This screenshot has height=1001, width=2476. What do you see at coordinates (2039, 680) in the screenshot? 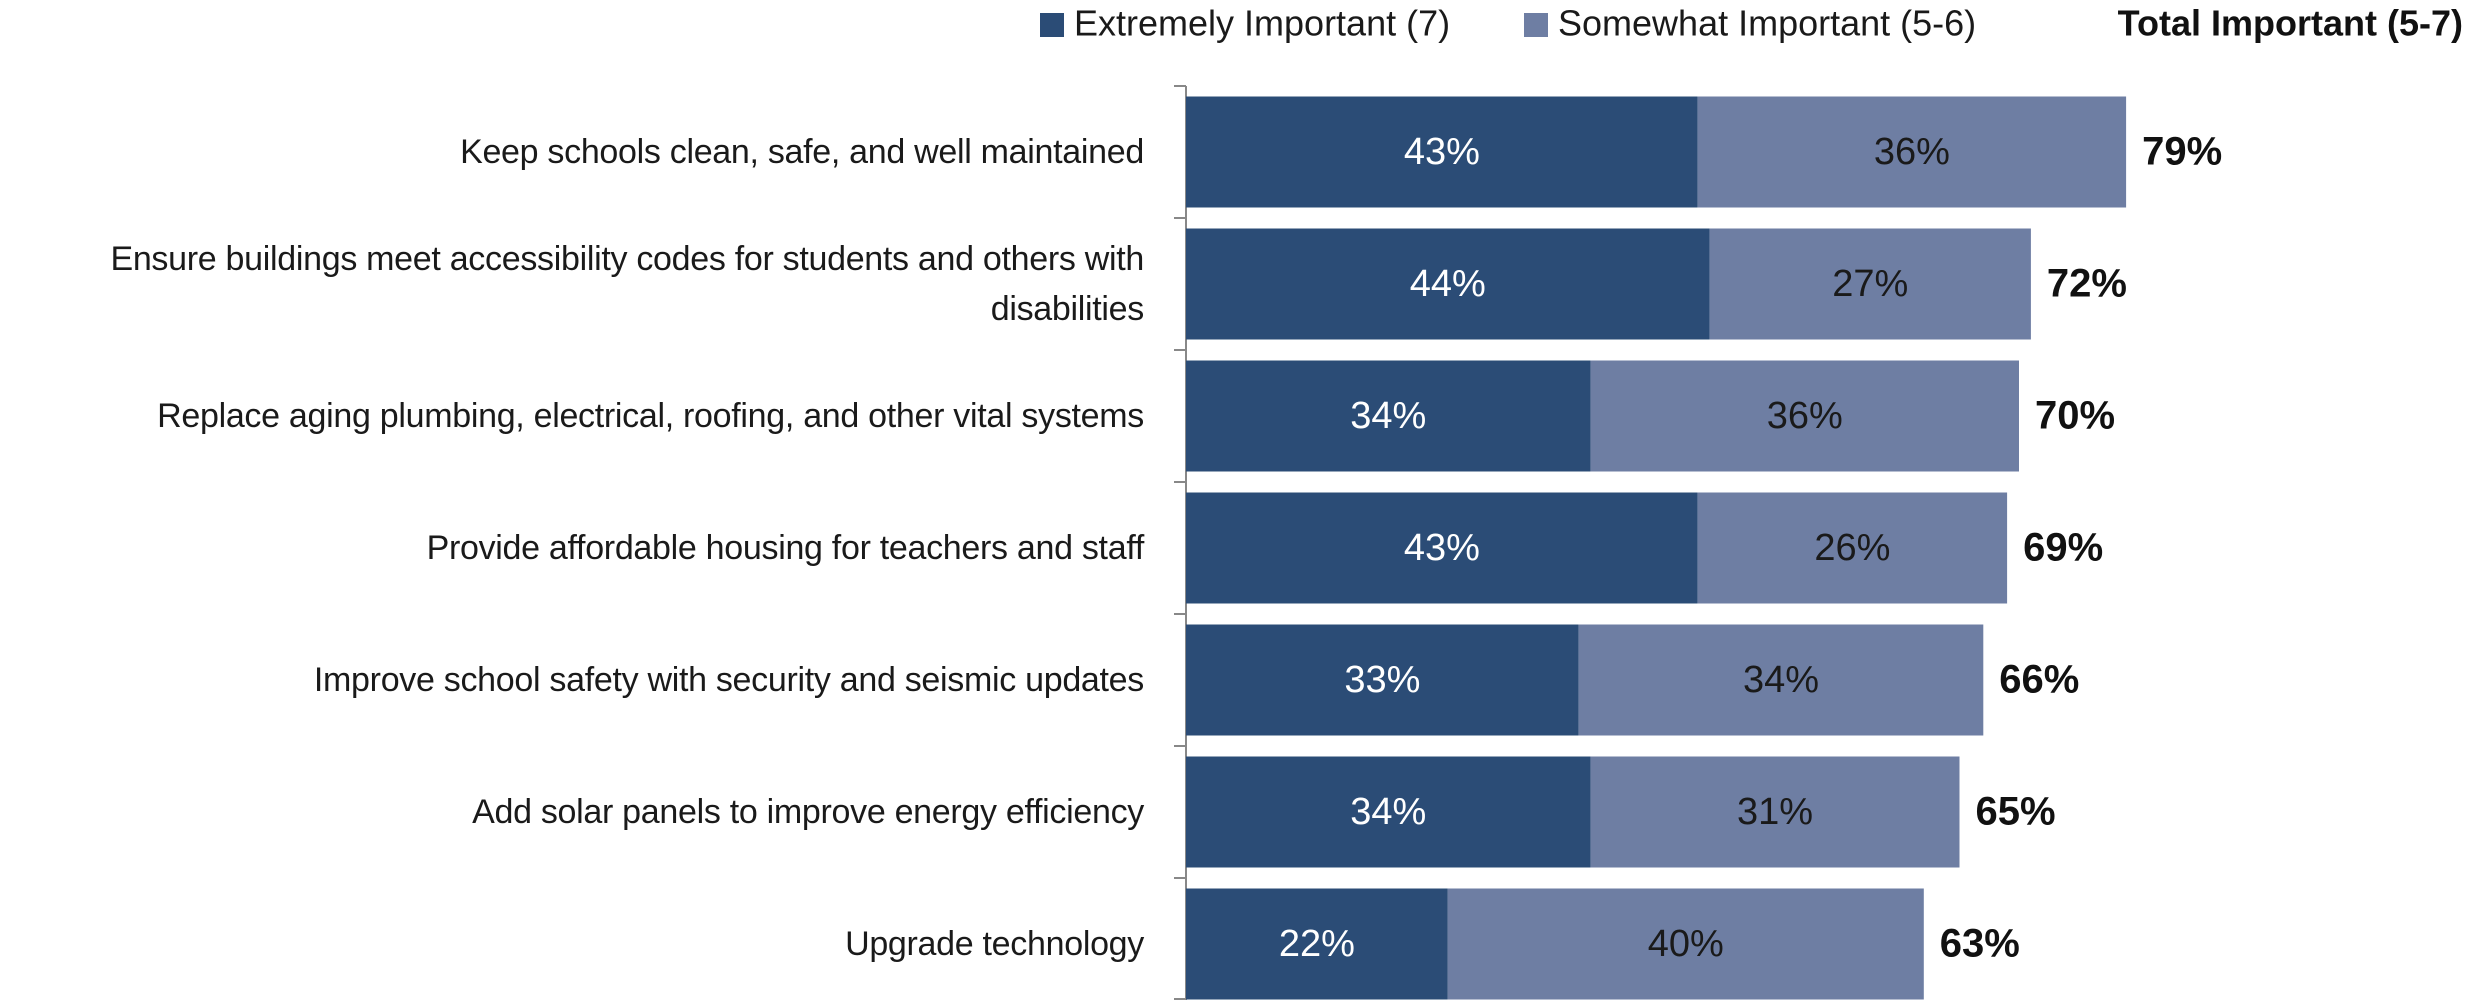
I see `total-label: 66%` at bounding box center [2039, 680].